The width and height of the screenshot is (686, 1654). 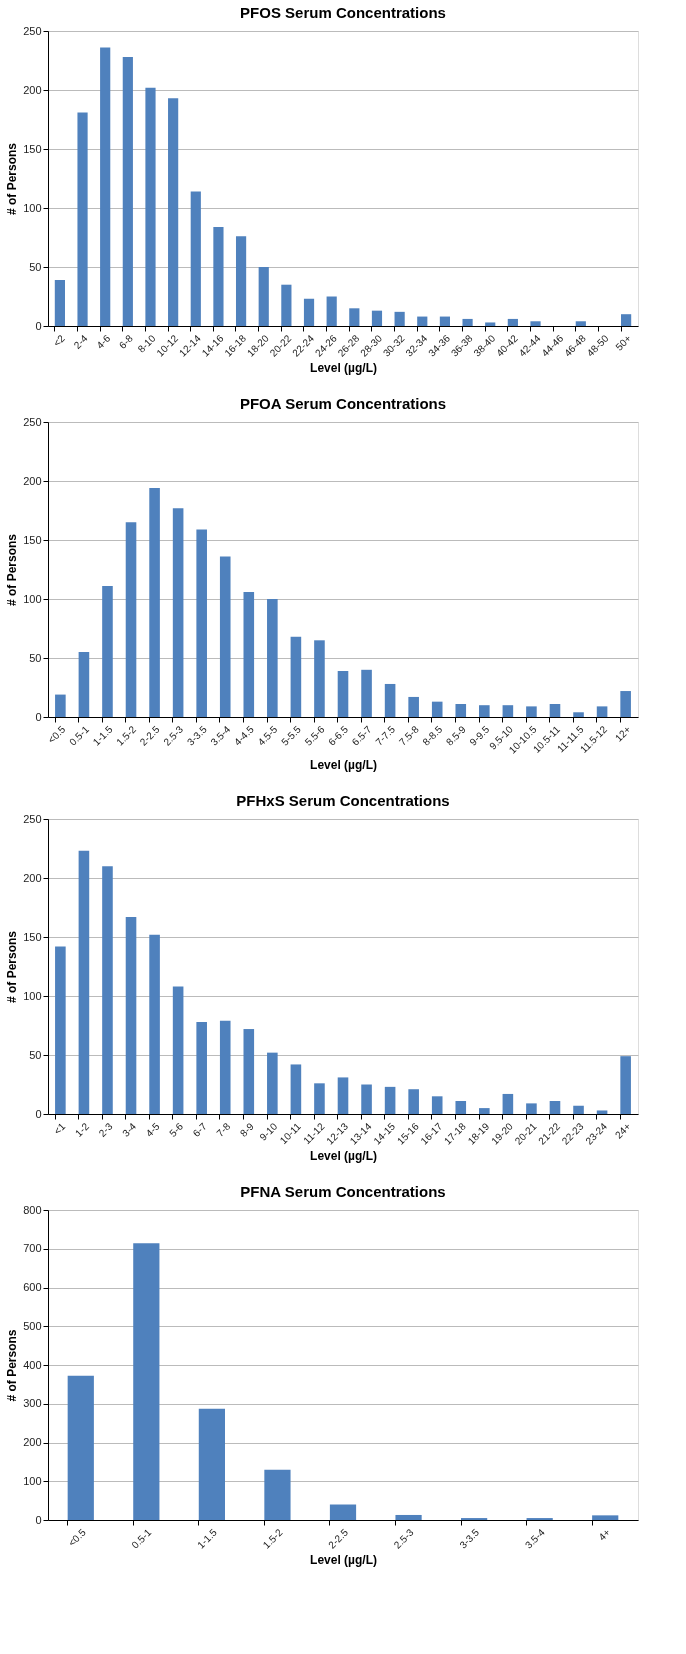 I want to click on x-tick-label: 7-8, so click(x=223, y=1129).